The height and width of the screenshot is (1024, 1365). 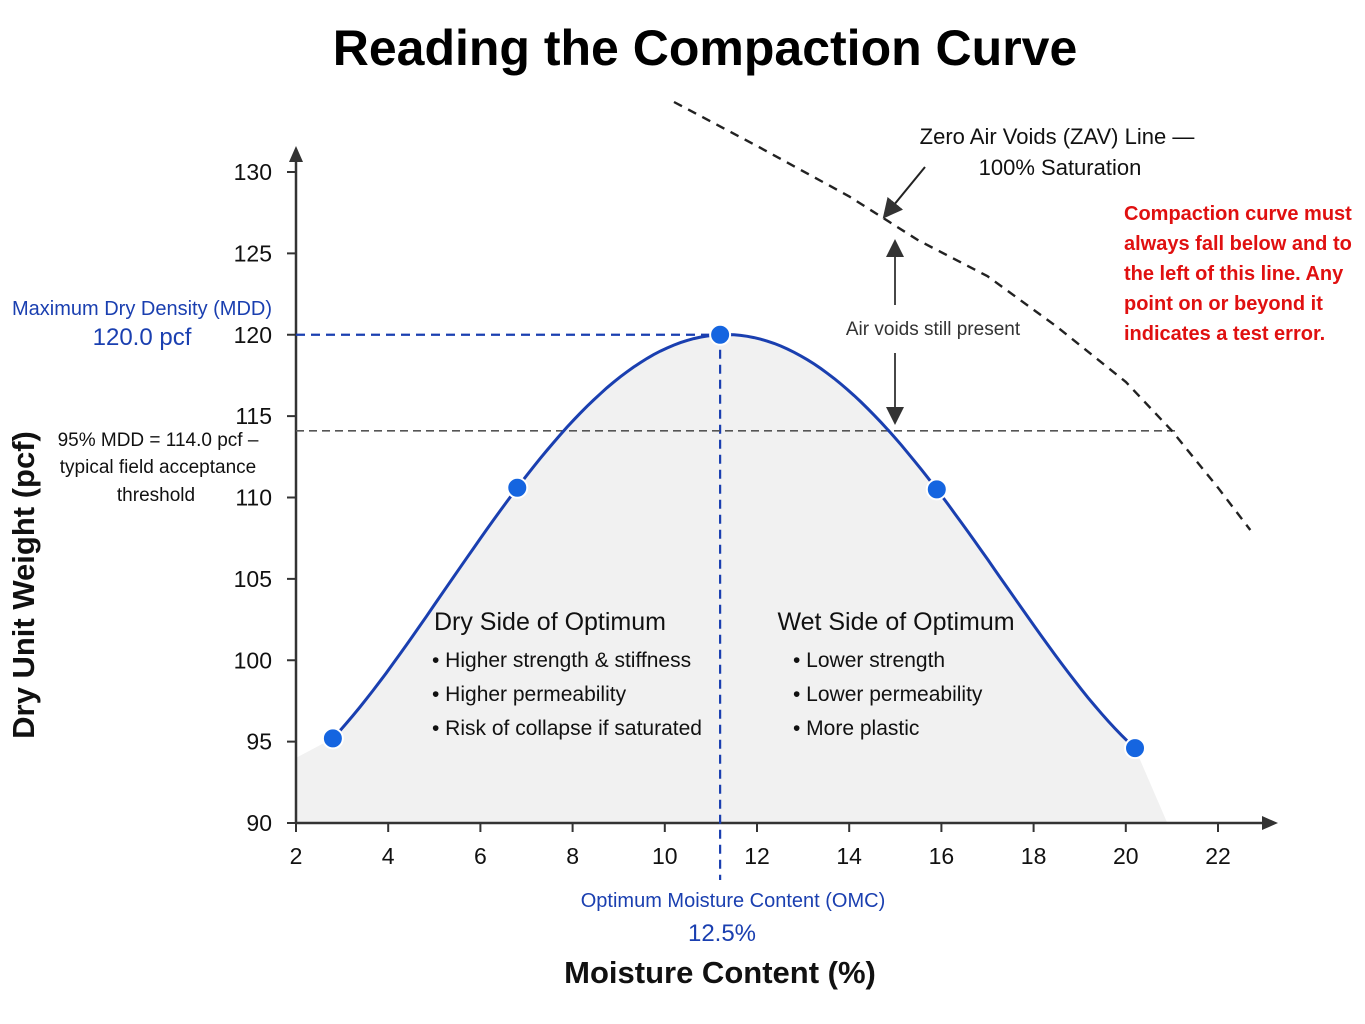 What do you see at coordinates (480, 856) in the screenshot?
I see `x-tick-label: 6` at bounding box center [480, 856].